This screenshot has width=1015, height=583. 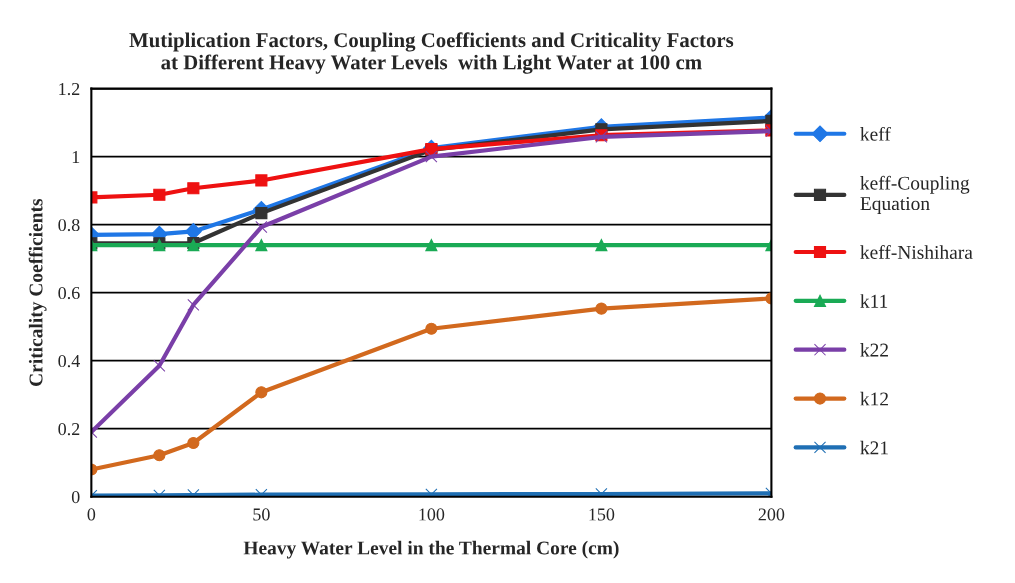 What do you see at coordinates (69, 293) in the screenshot?
I see `y-tick-label: 0.6` at bounding box center [69, 293].